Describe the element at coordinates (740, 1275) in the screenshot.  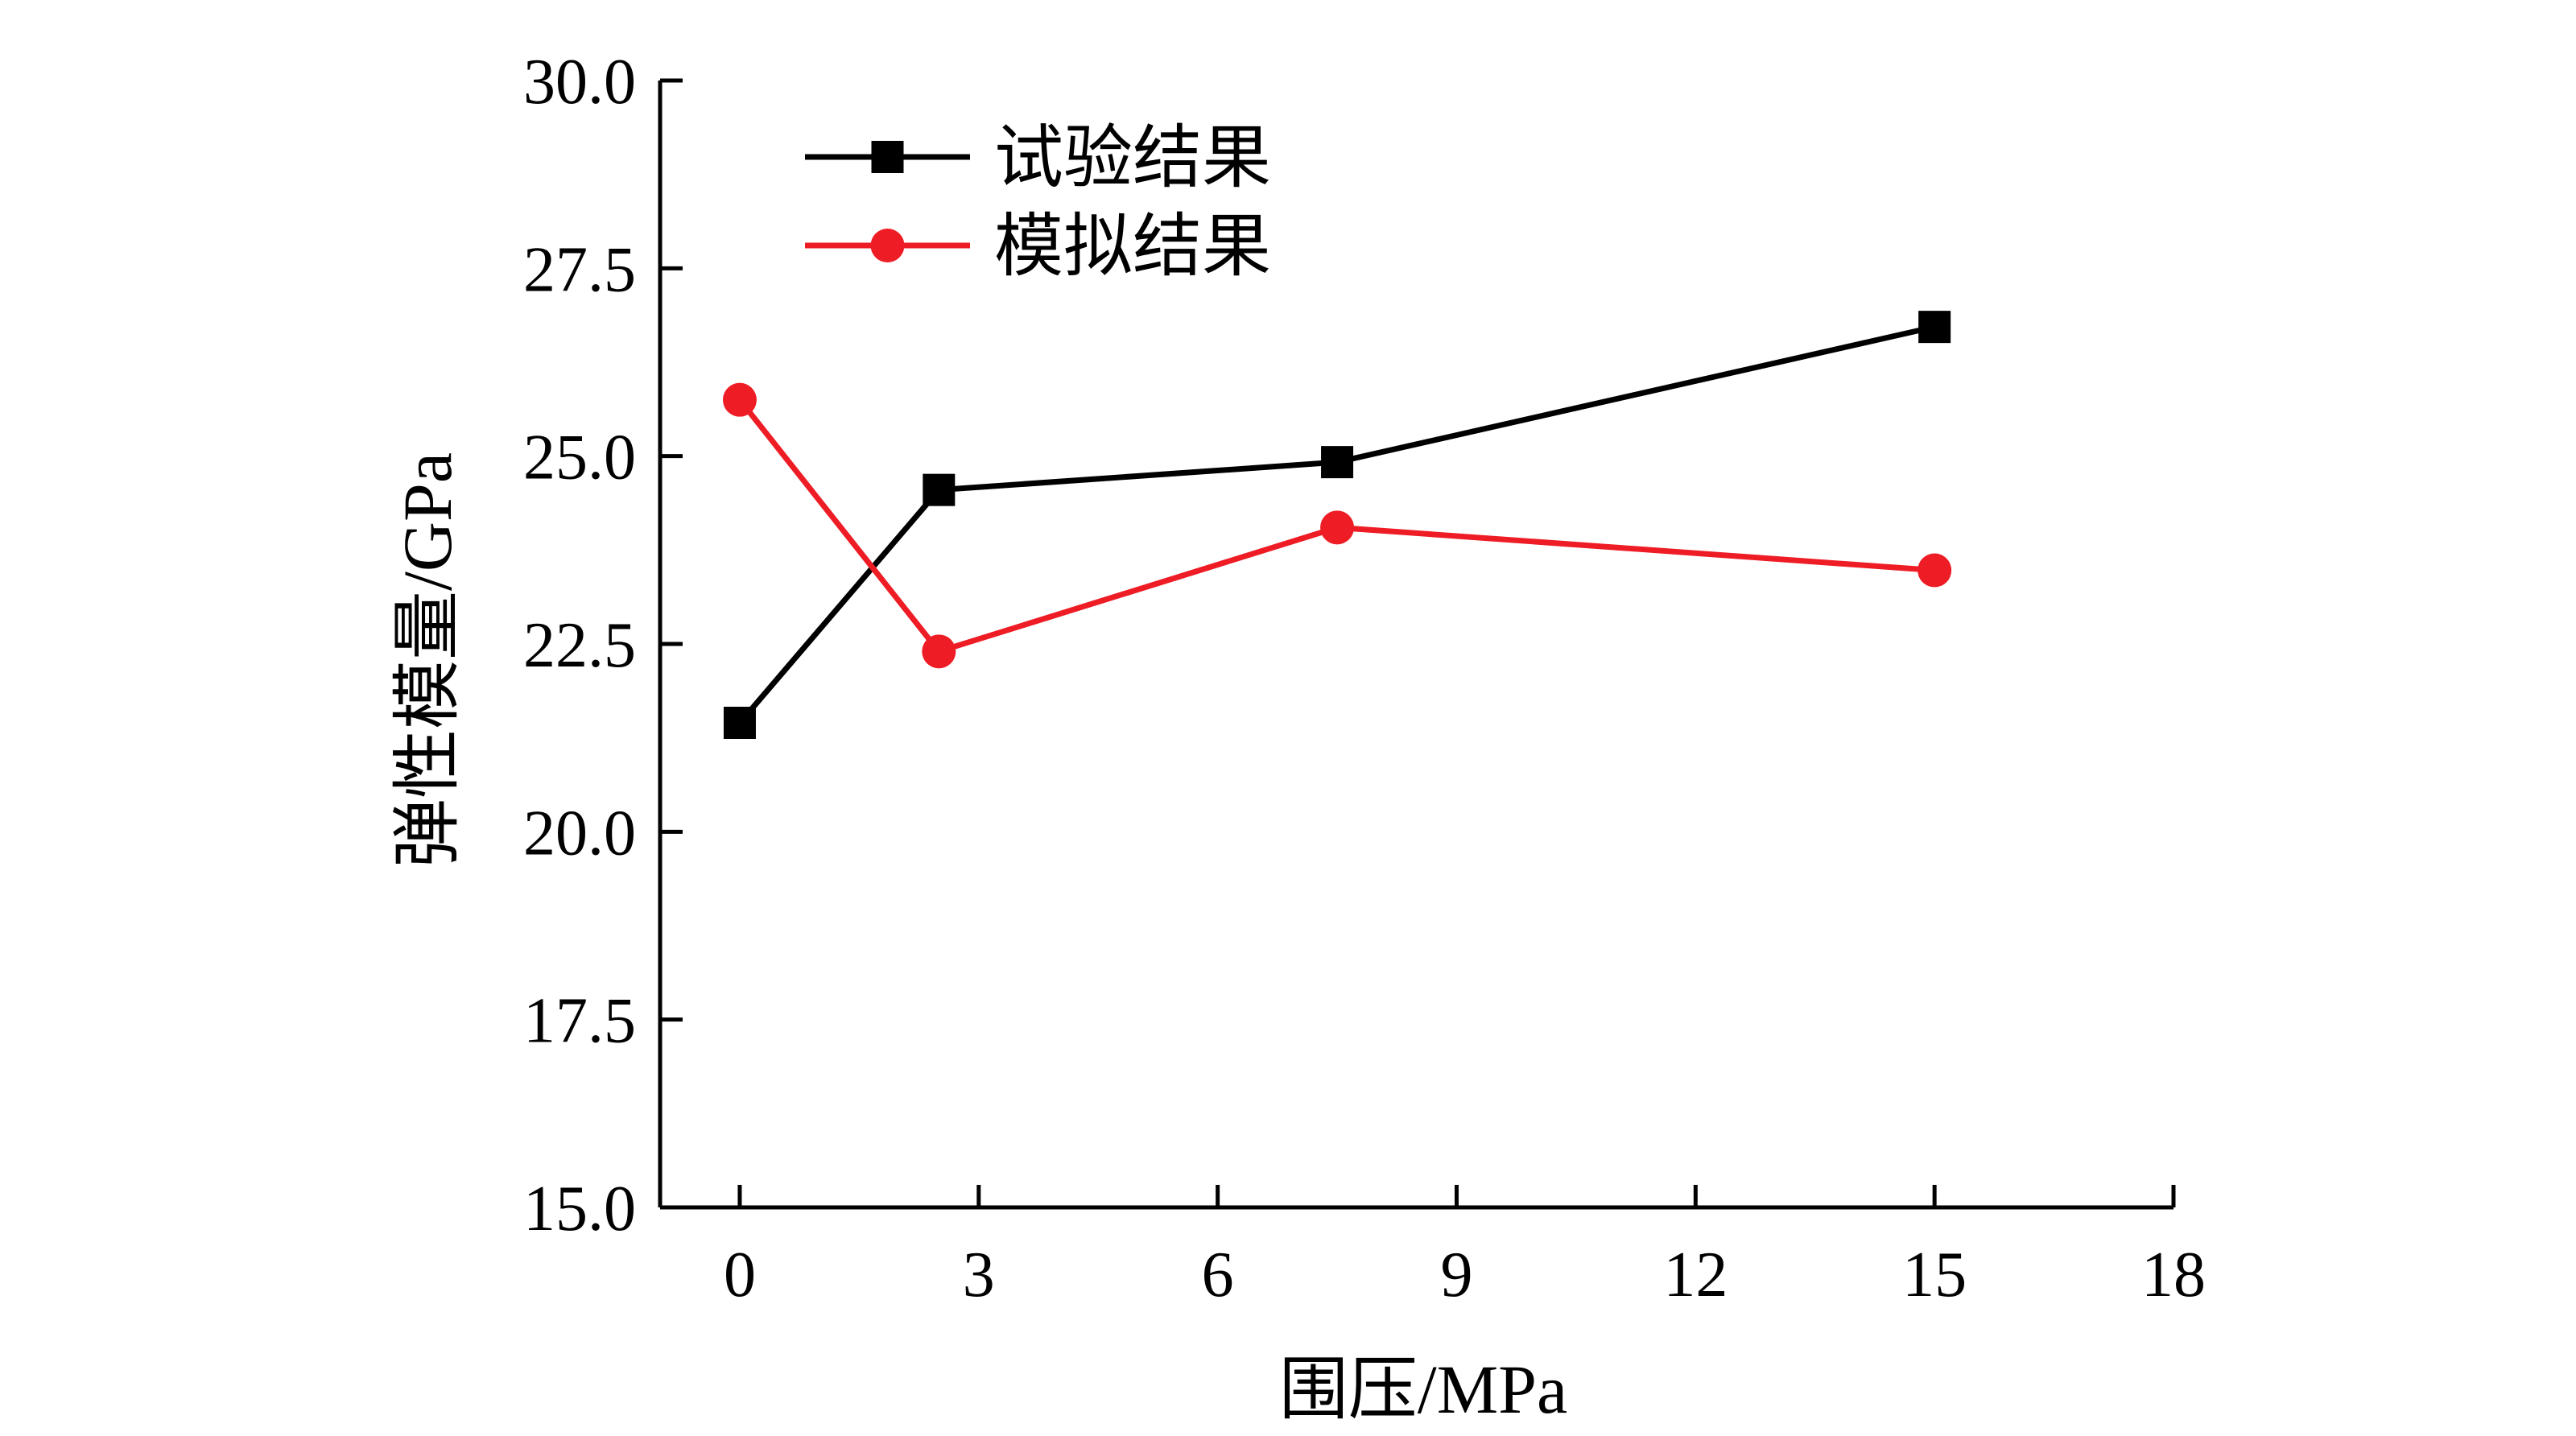
I see `x-tick-label: 0` at that location.